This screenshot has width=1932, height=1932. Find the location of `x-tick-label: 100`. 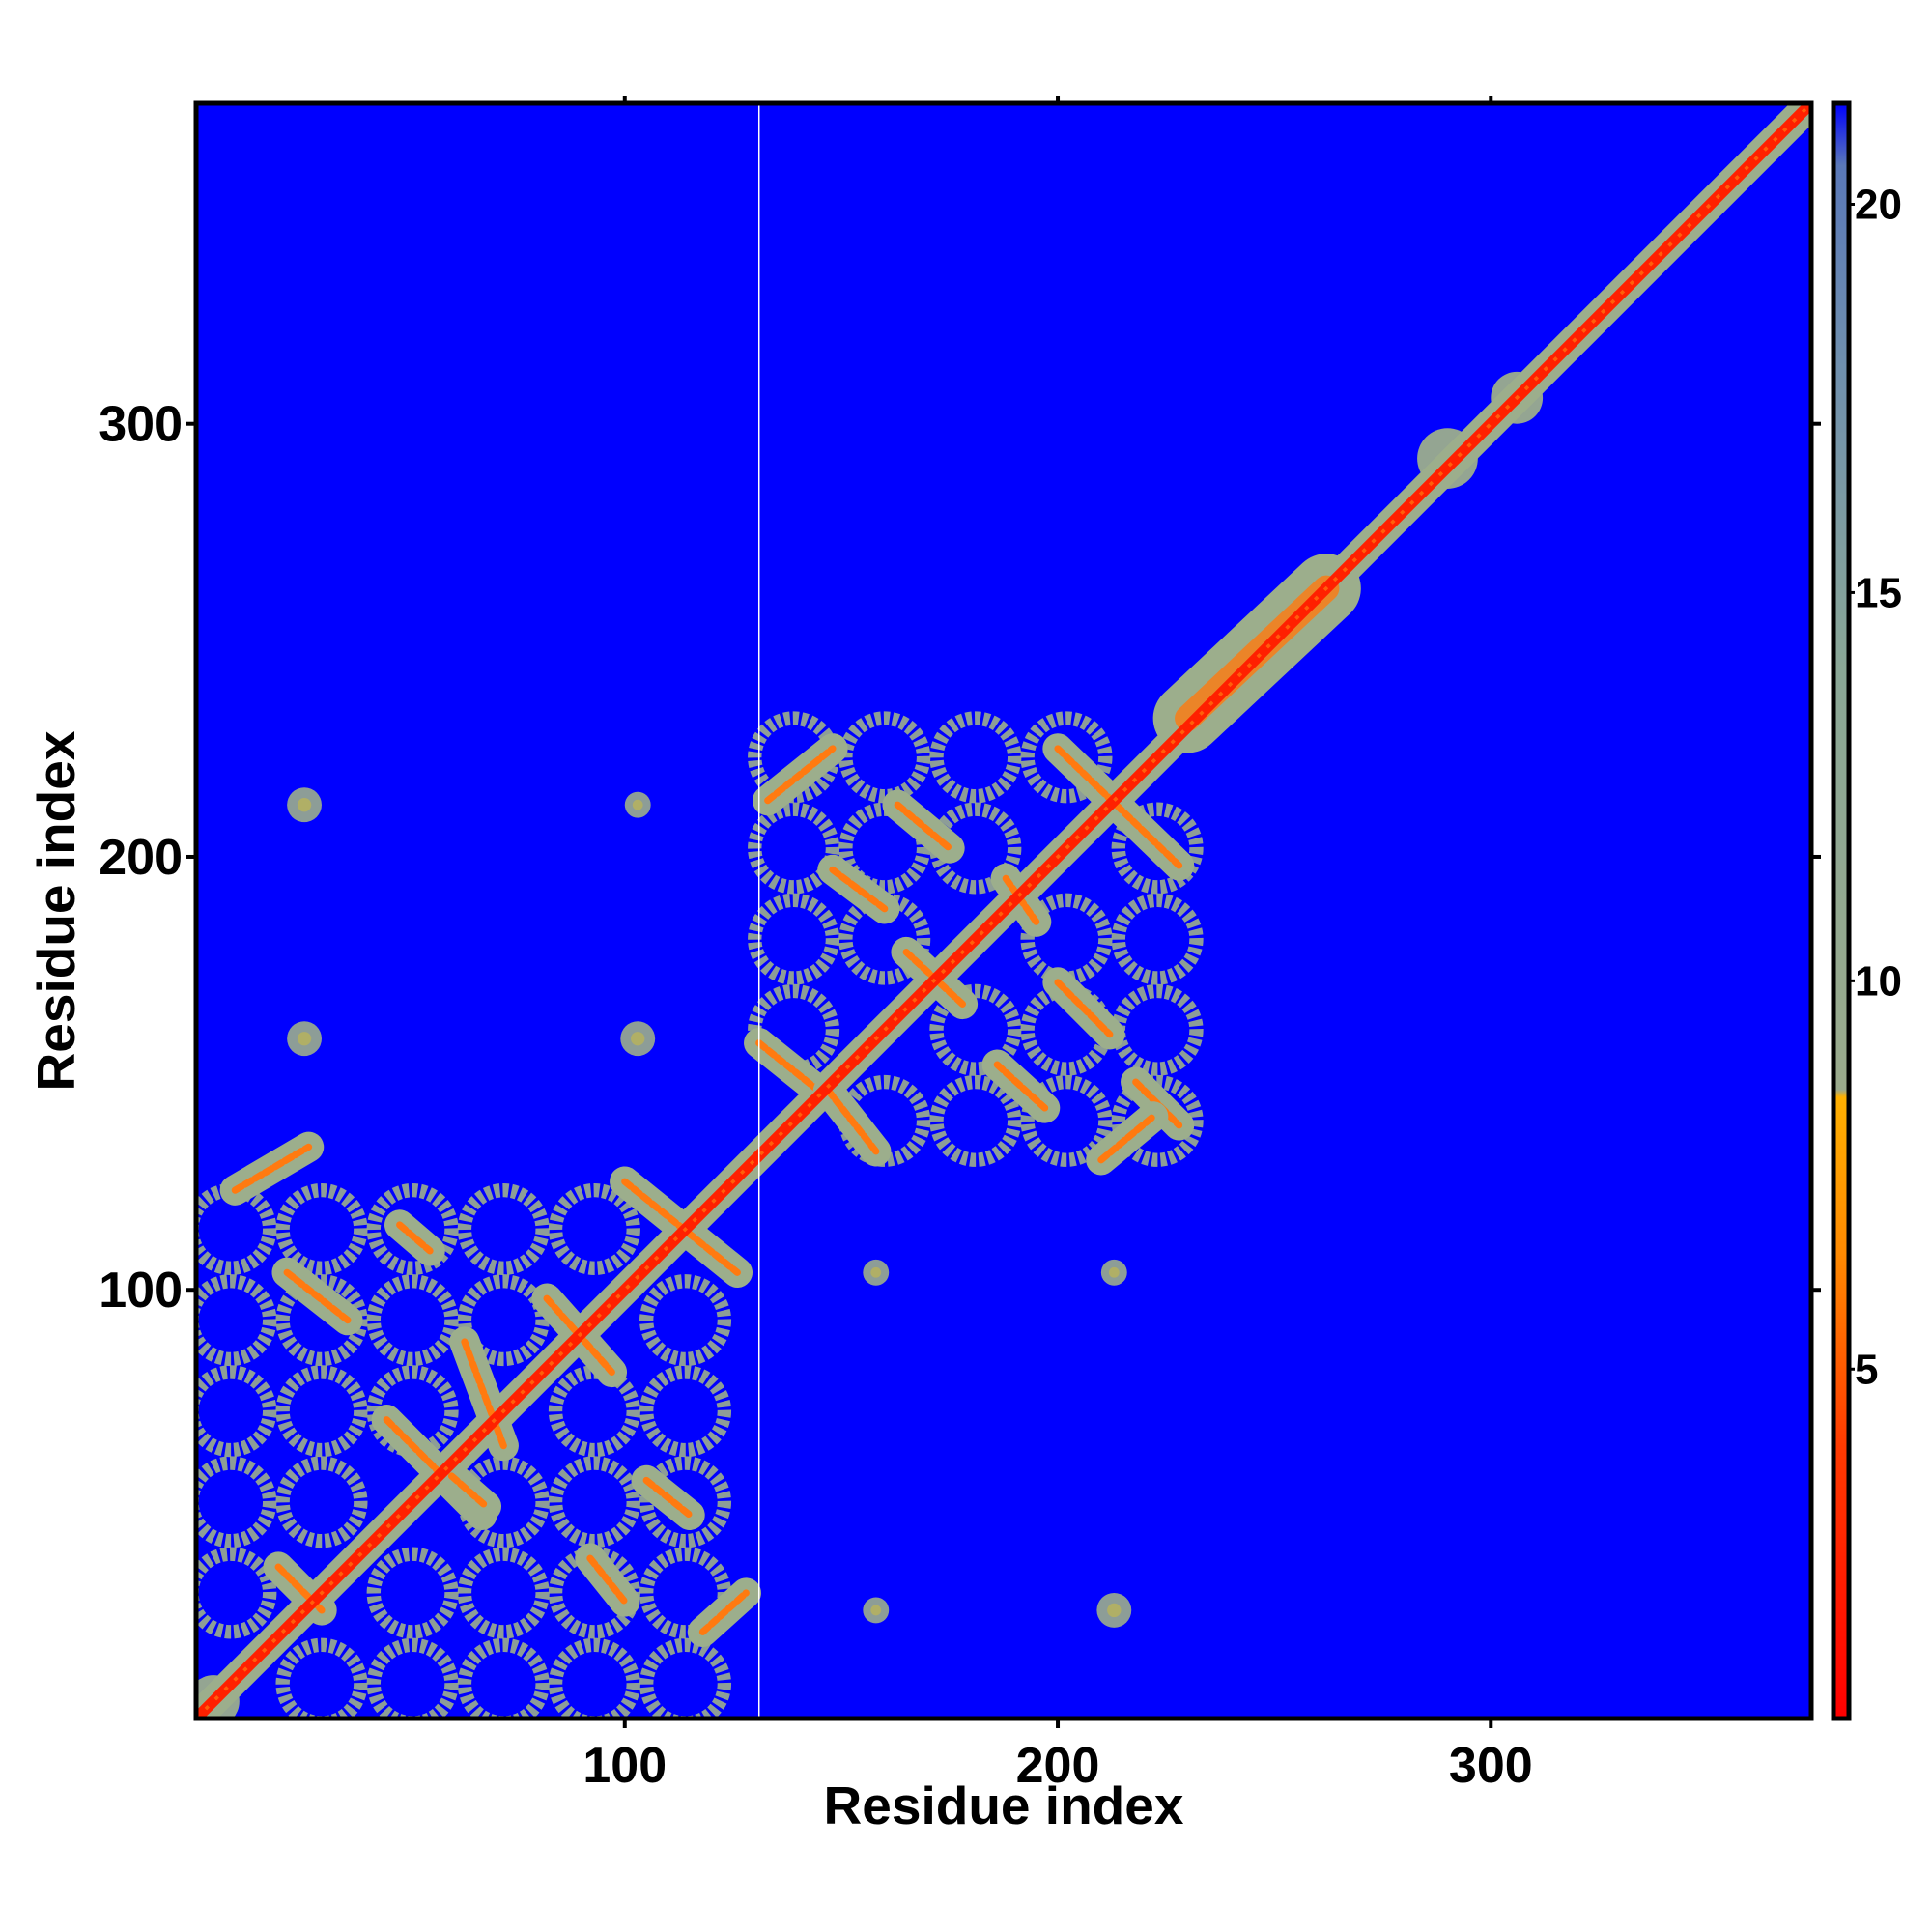

x-tick-label: 100 is located at coordinates (624, 1766).